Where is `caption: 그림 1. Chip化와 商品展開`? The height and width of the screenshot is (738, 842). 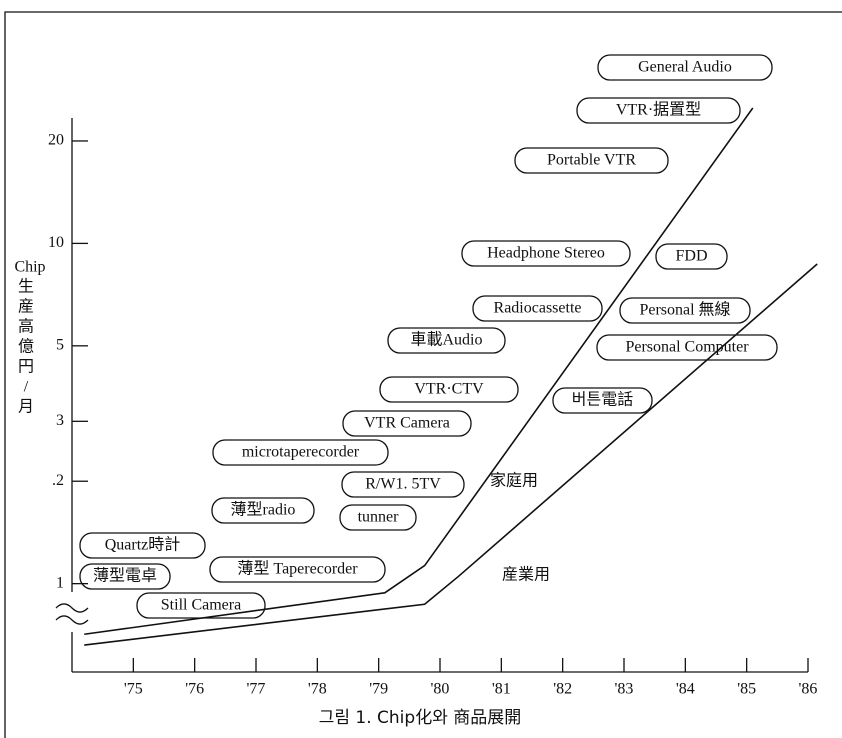 caption: 그림 1. Chip化와 商品展開 is located at coordinates (420, 718).